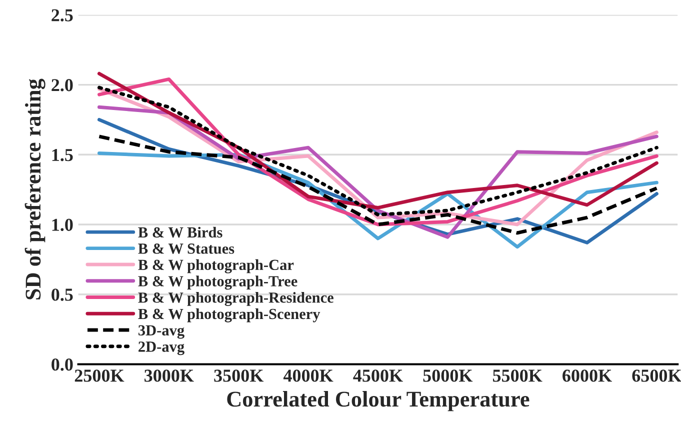 The width and height of the screenshot is (681, 426). Describe the element at coordinates (62, 155) in the screenshot. I see `y-tick-label: 1.5` at that location.